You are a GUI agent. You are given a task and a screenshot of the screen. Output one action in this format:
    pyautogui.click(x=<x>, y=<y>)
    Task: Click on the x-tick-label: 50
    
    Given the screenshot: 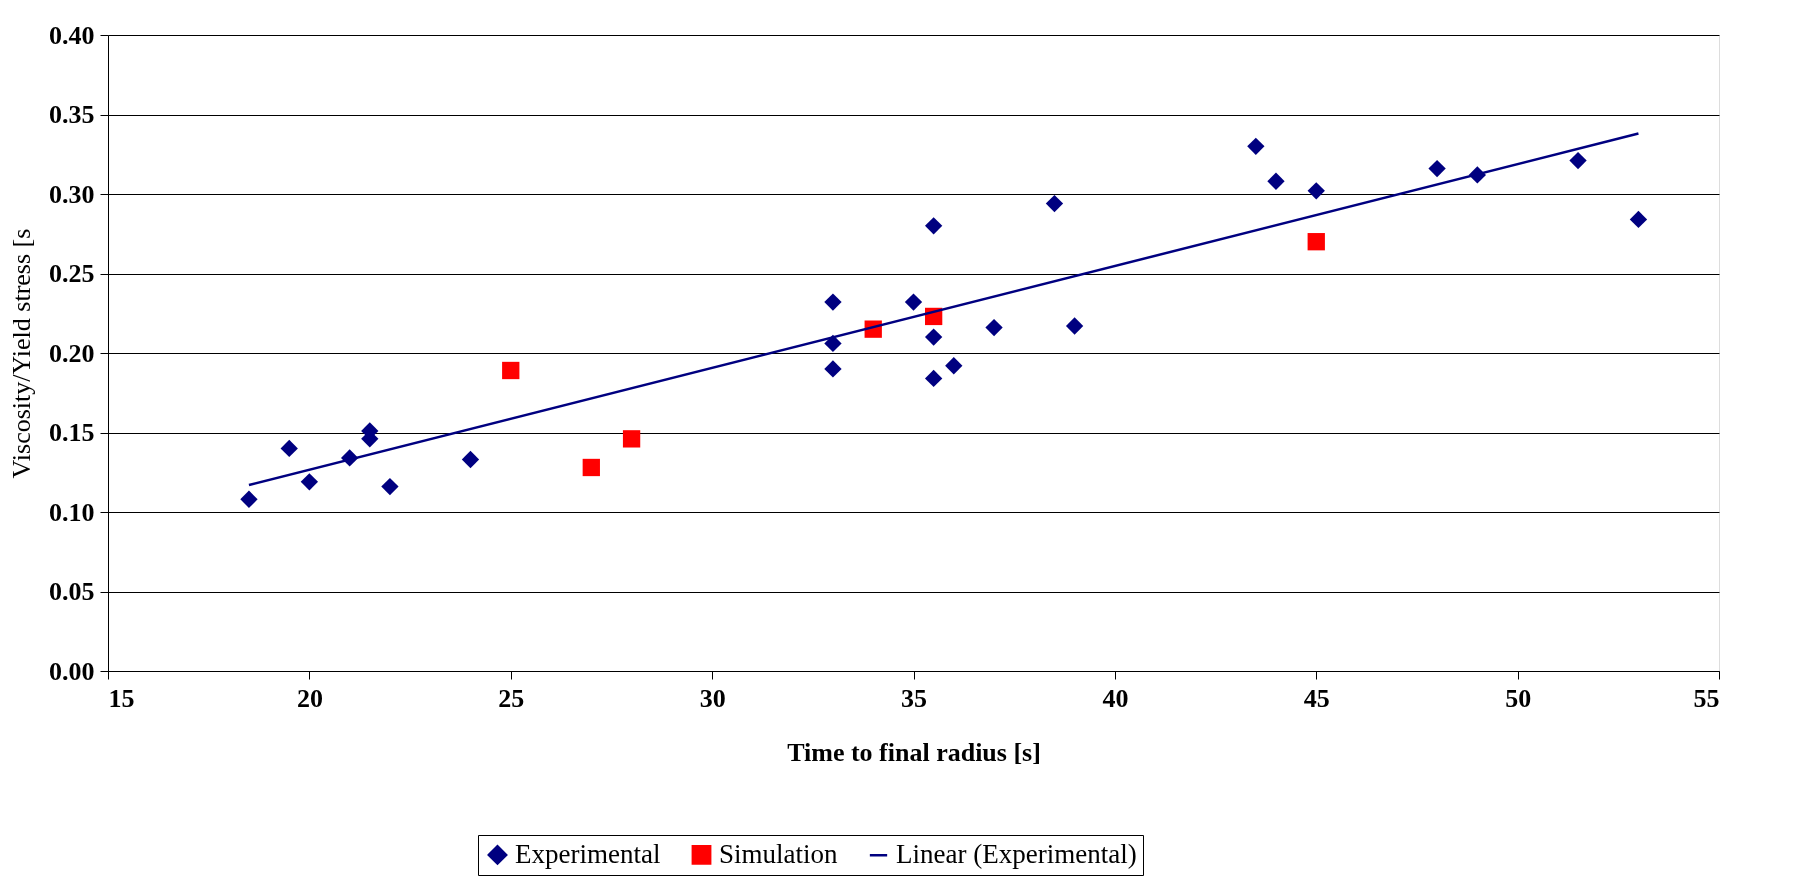 What is the action you would take?
    pyautogui.click(x=1518, y=698)
    